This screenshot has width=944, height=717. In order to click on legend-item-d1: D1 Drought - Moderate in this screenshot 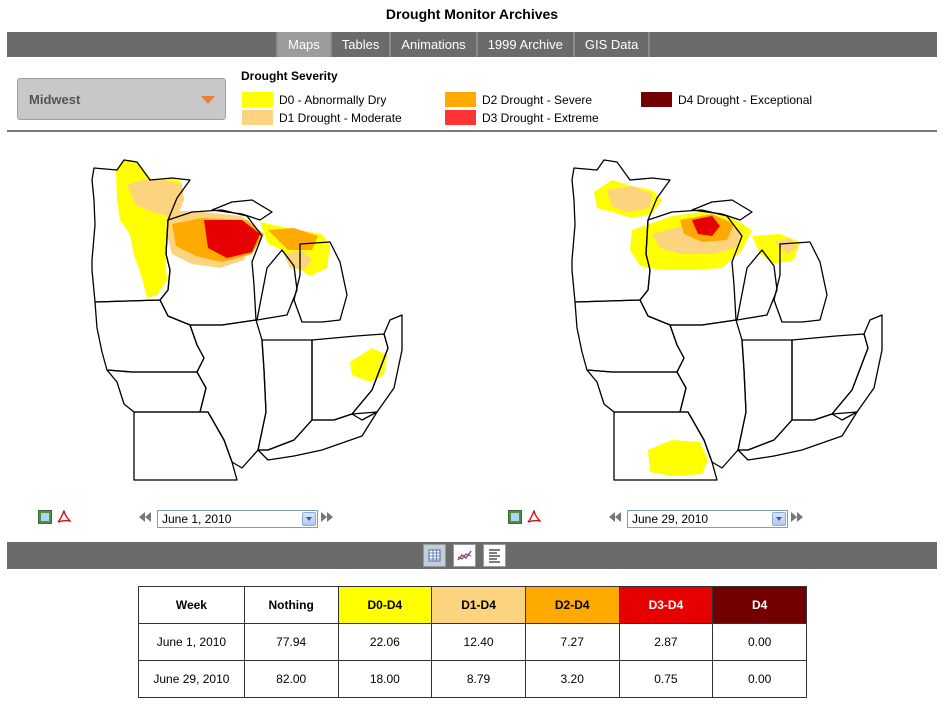, I will do `click(322, 117)`.